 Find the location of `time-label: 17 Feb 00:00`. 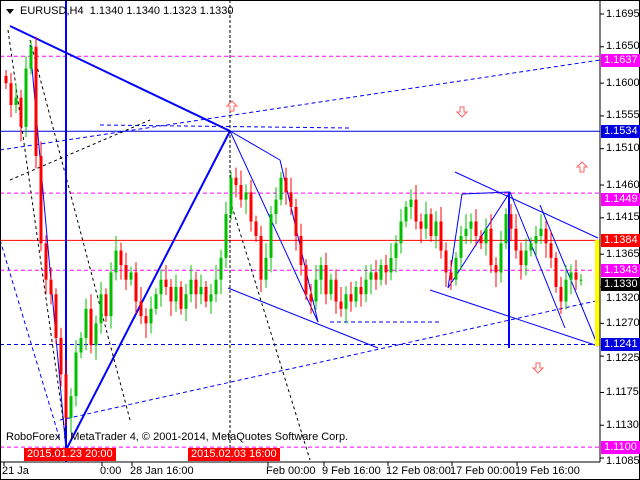

time-label: 17 Feb 00:00 is located at coordinates (482, 471).